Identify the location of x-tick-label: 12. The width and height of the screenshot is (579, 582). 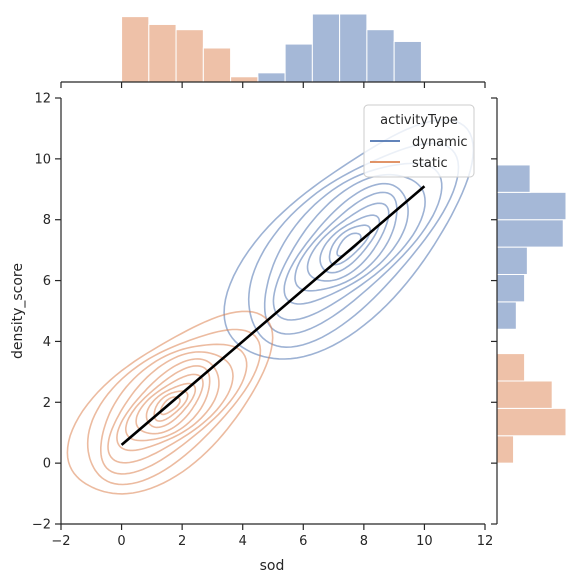
(485, 541).